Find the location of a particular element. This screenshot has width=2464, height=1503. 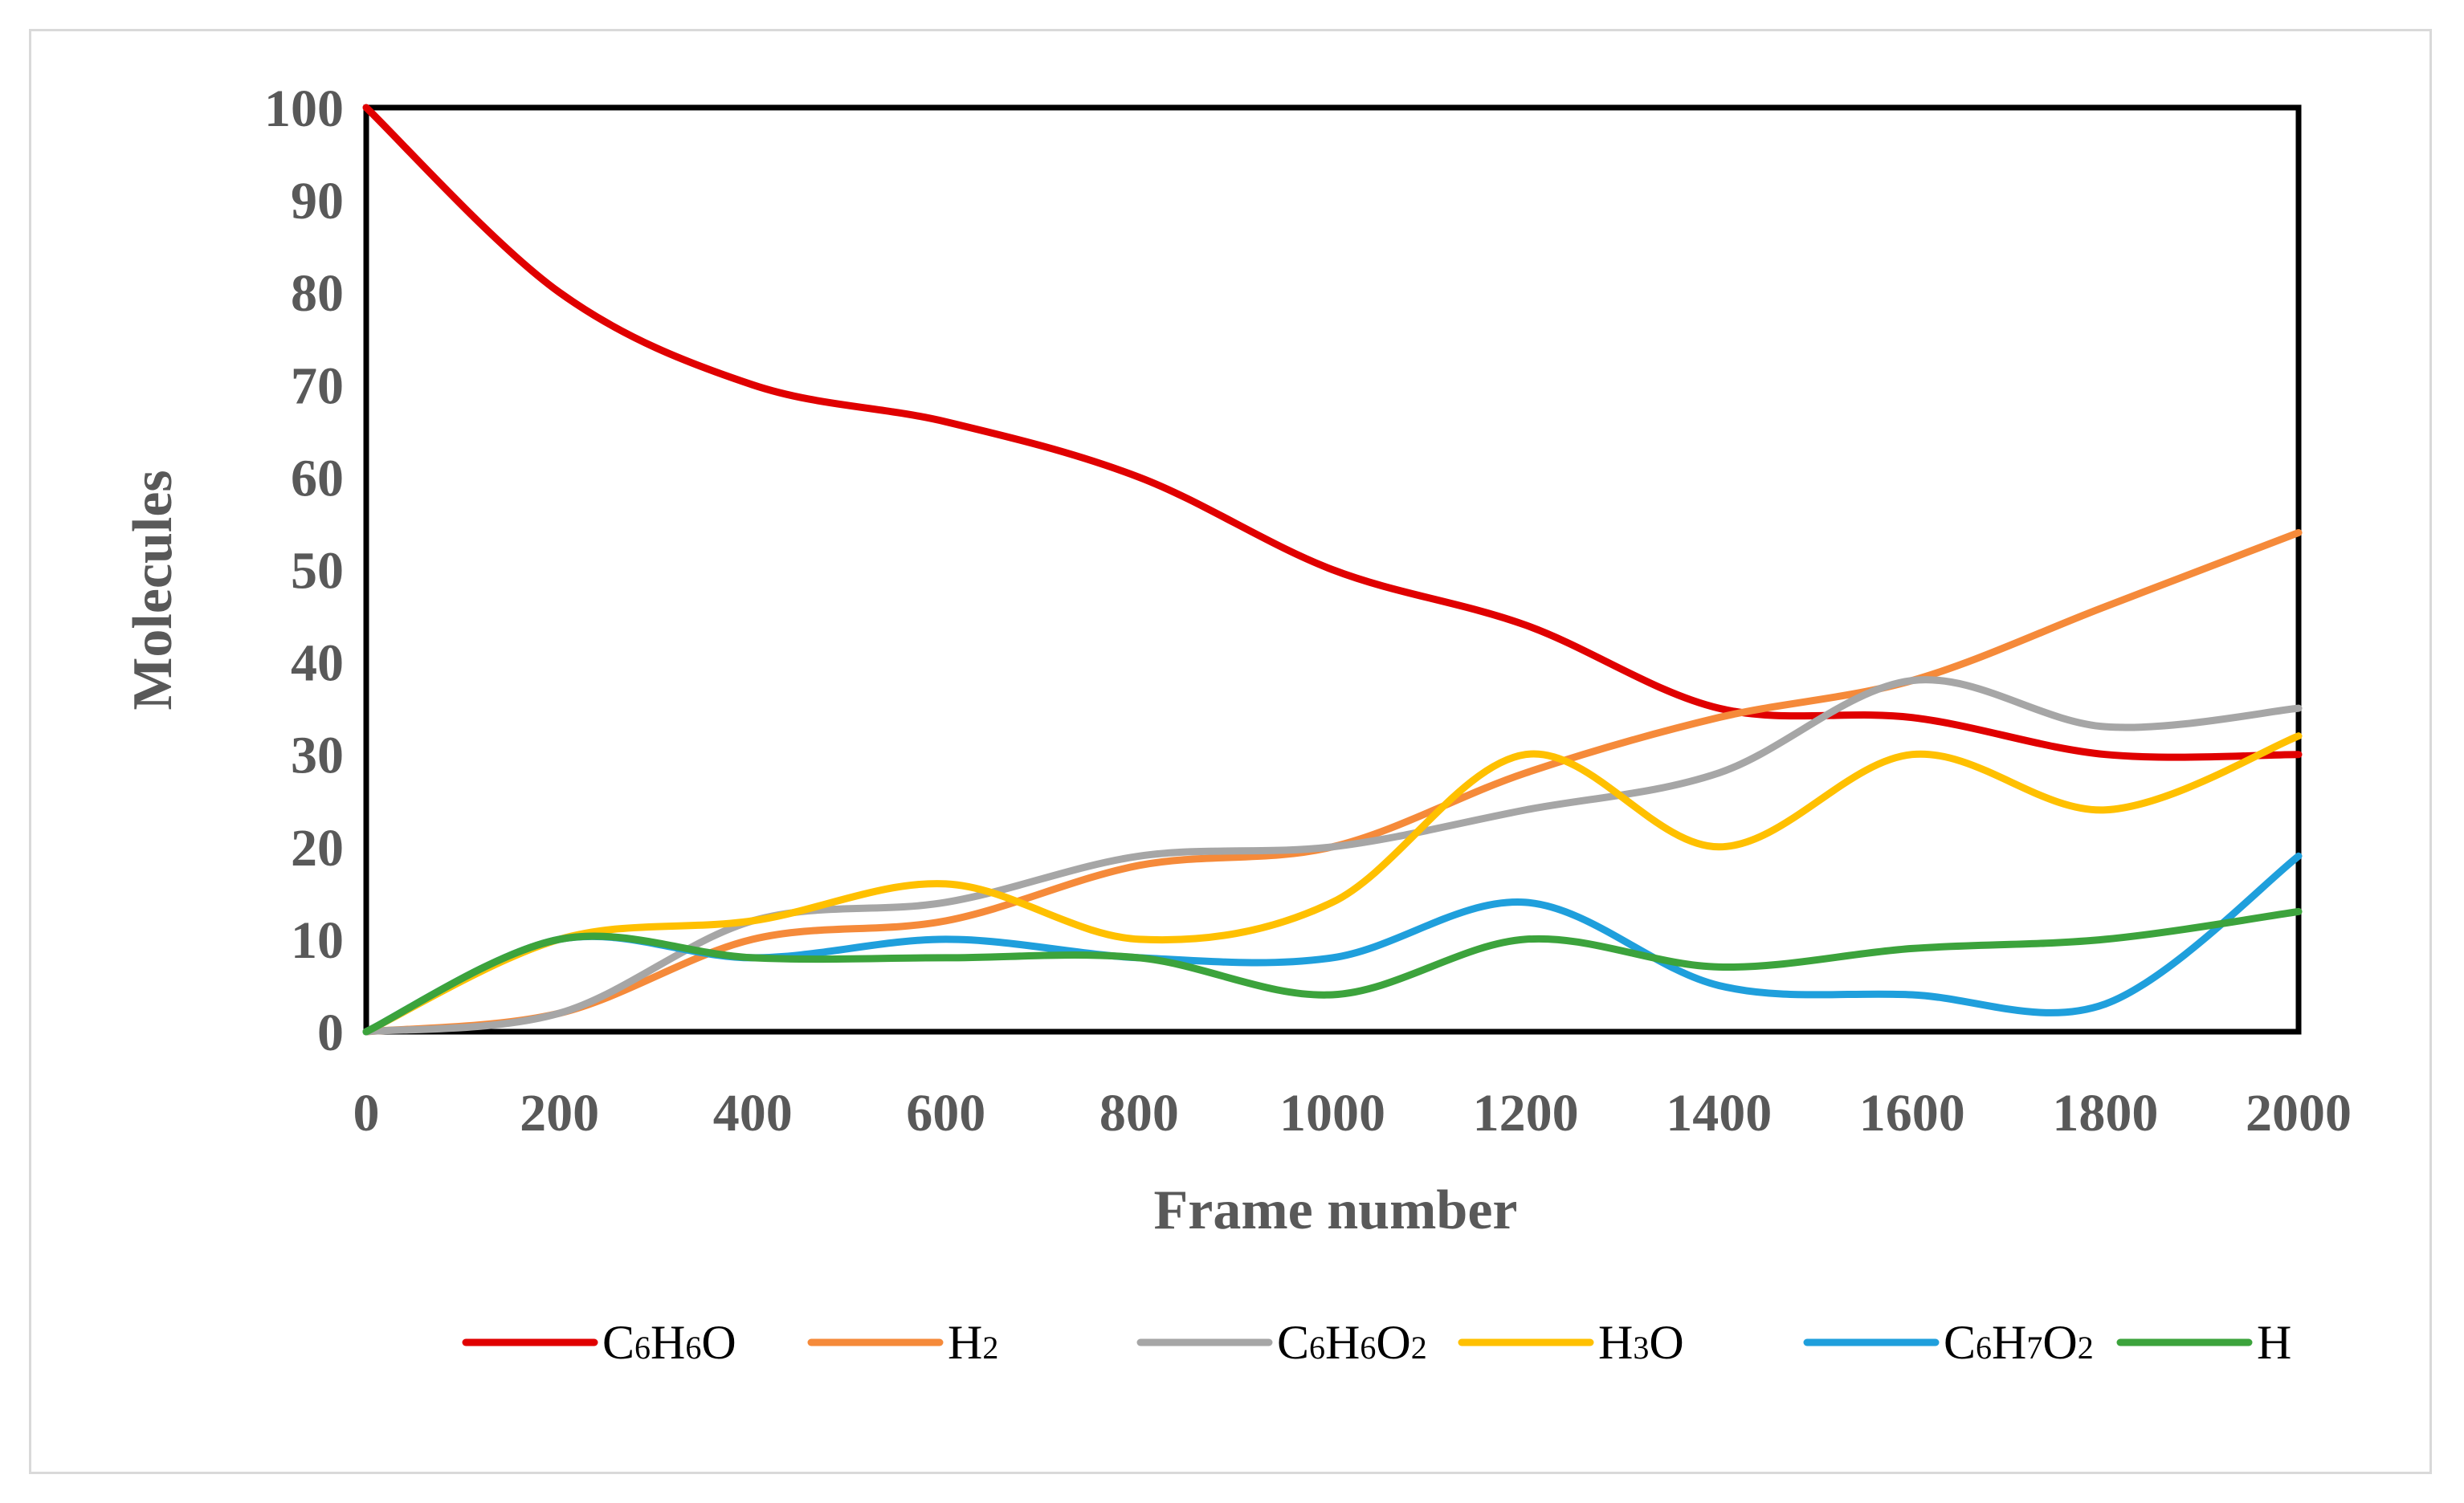

legend-item: H3O is located at coordinates (1571, 1342).